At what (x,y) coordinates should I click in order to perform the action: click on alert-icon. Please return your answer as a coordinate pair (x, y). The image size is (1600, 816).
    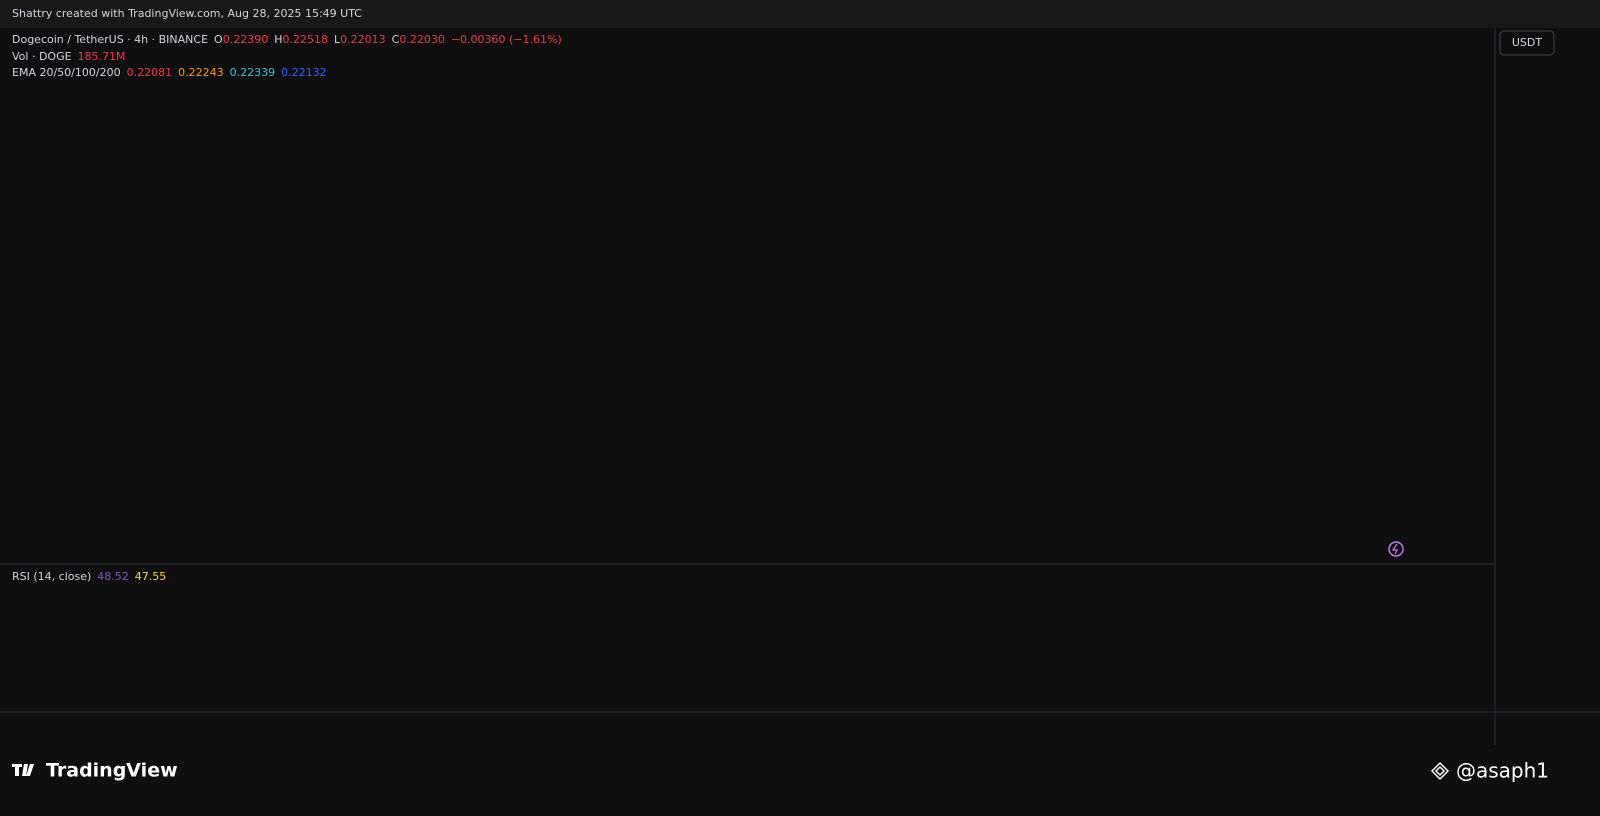
    Looking at the image, I should click on (1396, 549).